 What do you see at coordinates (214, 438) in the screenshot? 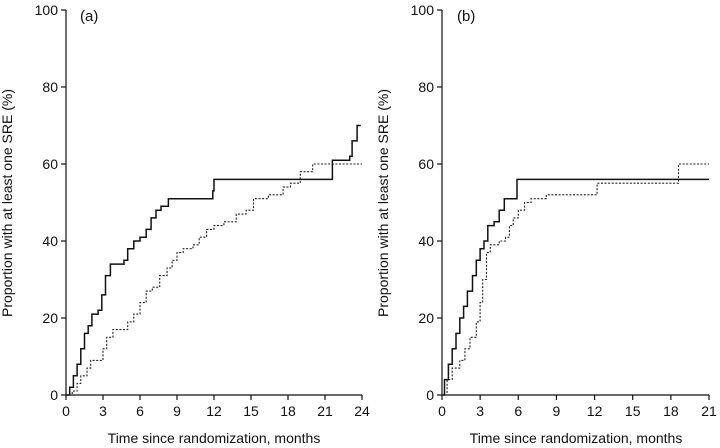
I see `panel-a-x-axis-title: Time since randomization, months` at bounding box center [214, 438].